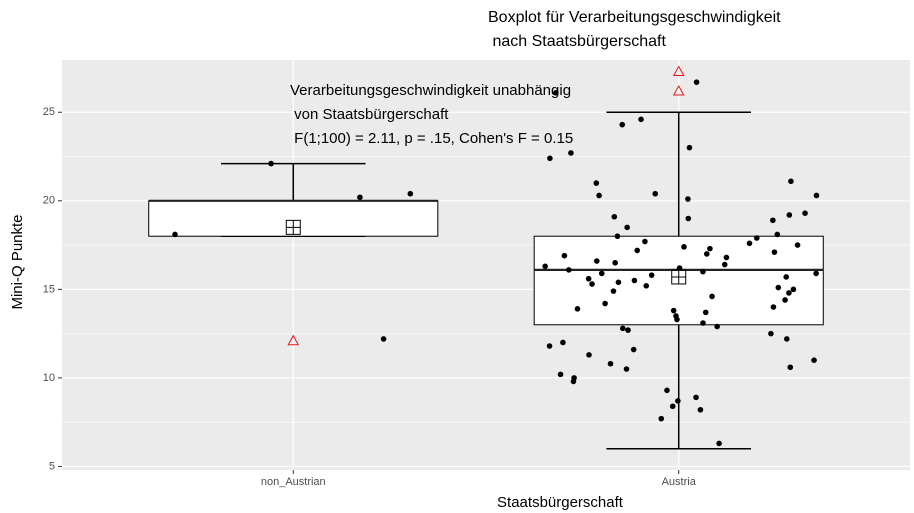  I want to click on chart-title: nach Staatsbürgerschaft, so click(577, 41).